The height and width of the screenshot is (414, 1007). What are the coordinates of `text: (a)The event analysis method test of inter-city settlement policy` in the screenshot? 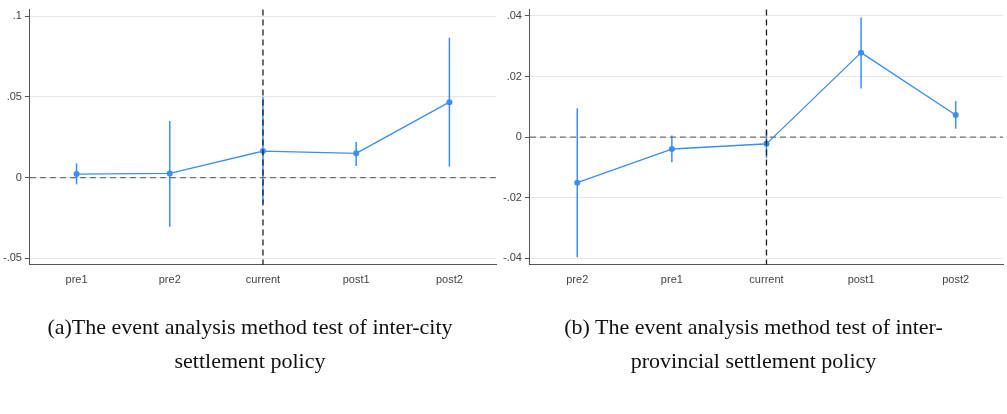 It's located at (250, 344).